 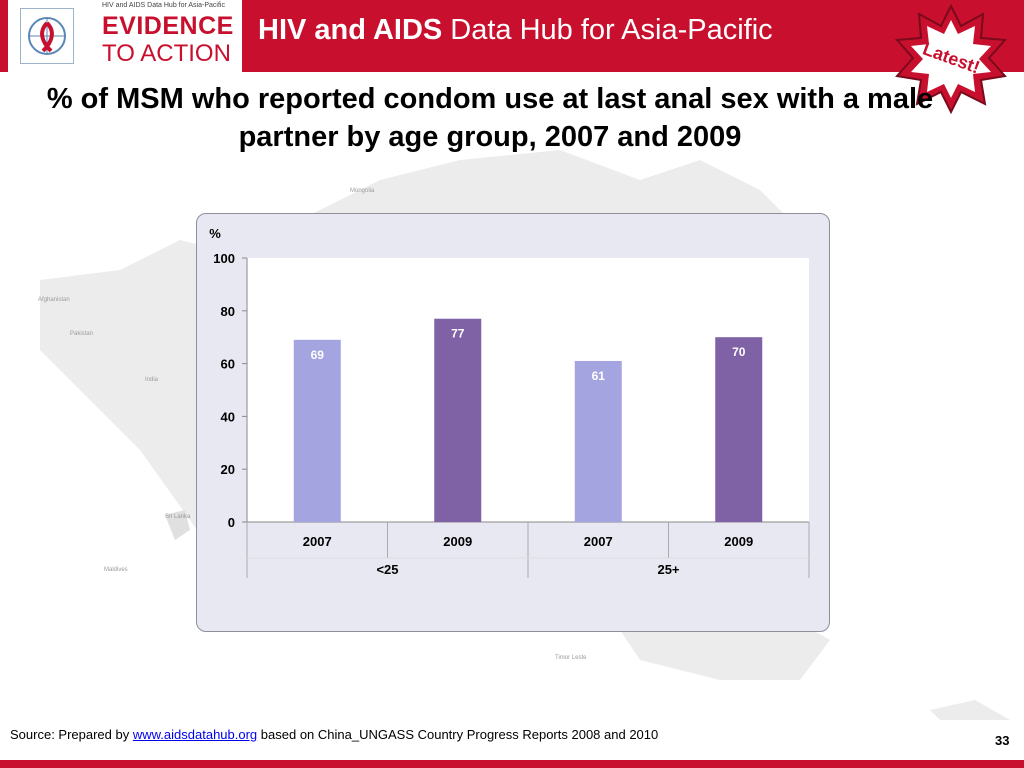 What do you see at coordinates (228, 469) in the screenshot?
I see `y-tick-label: 20` at bounding box center [228, 469].